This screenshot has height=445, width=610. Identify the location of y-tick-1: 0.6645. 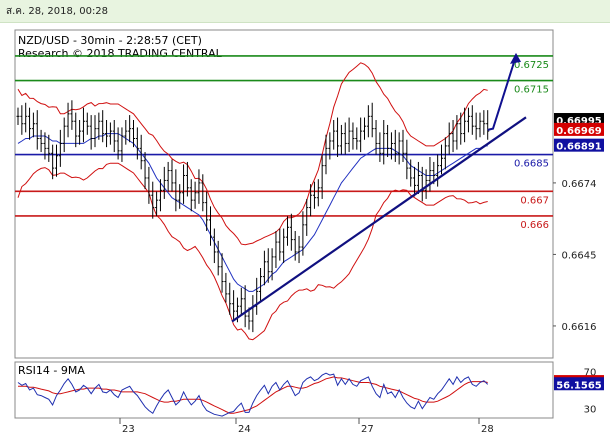
(579, 255).